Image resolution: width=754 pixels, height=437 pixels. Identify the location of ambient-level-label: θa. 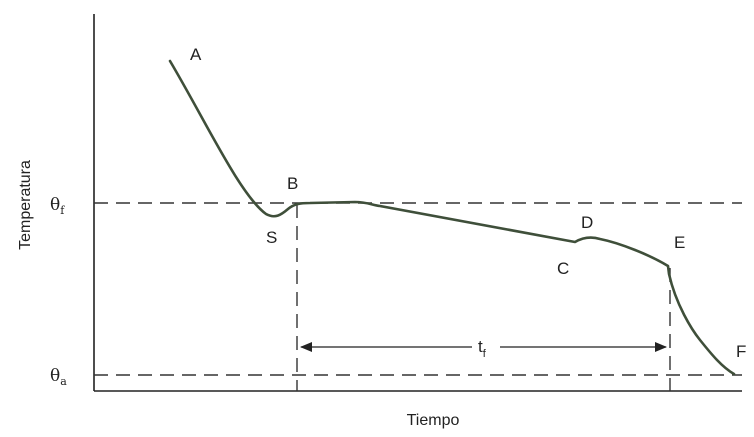
(58, 377).